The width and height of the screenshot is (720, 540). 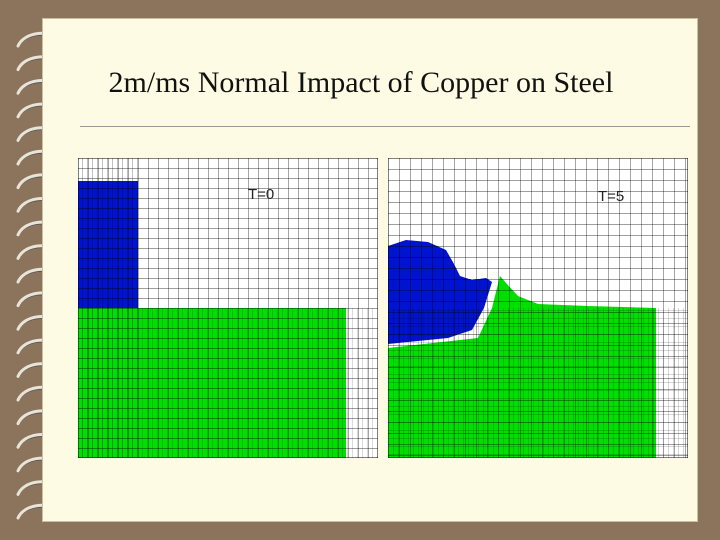 I want to click on title-divider, so click(x=385, y=126).